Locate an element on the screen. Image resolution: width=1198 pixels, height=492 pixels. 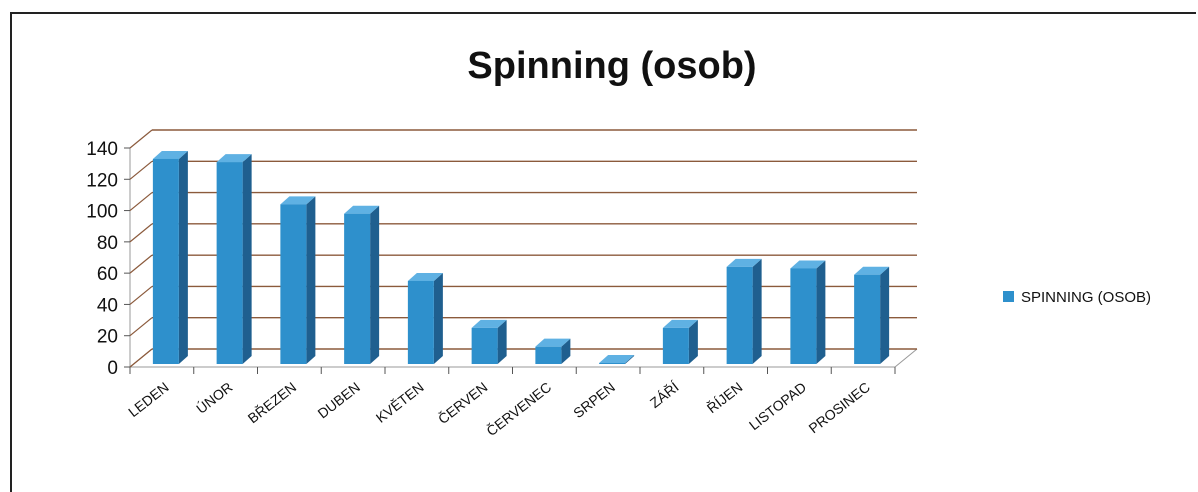
chart-title: Spinning (osob) is located at coordinates (611, 66).